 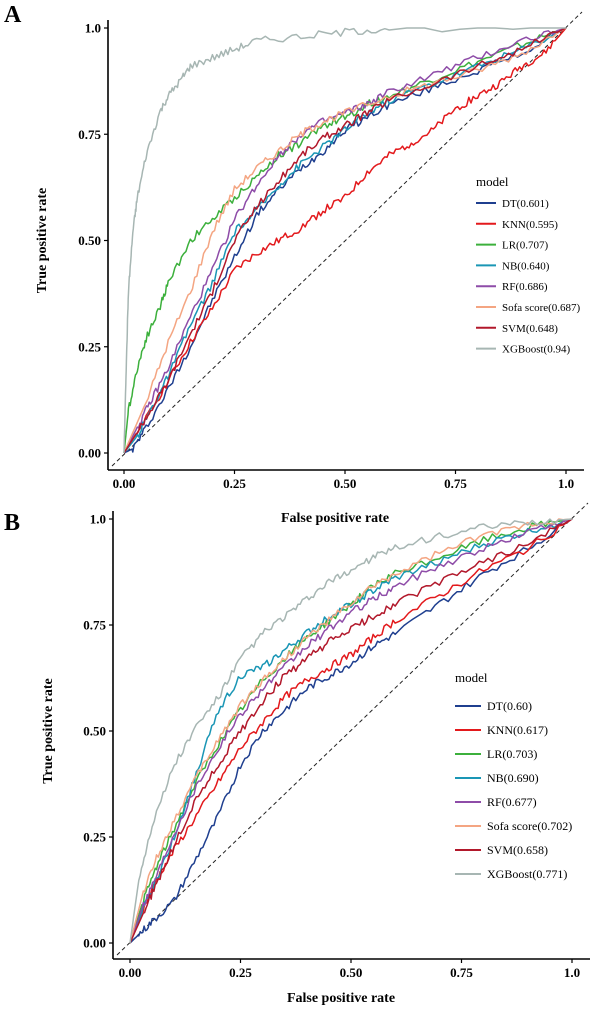 I want to click on panel-letter: B, so click(x=12, y=523).